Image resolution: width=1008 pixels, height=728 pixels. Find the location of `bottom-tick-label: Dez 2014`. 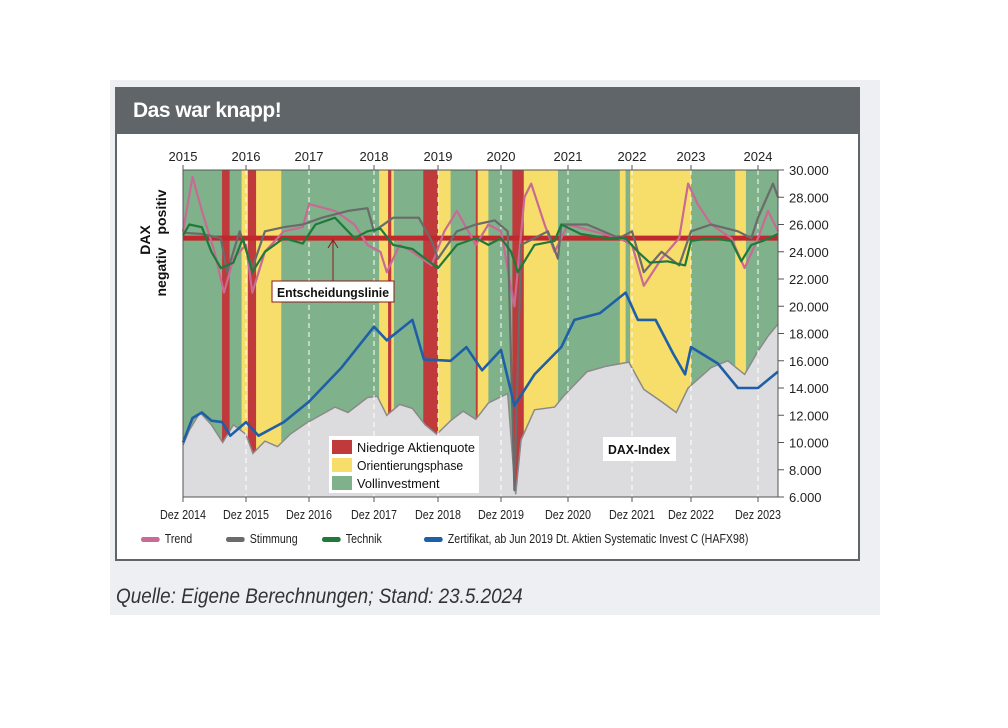

bottom-tick-label: Dez 2014 is located at coordinates (183, 514).